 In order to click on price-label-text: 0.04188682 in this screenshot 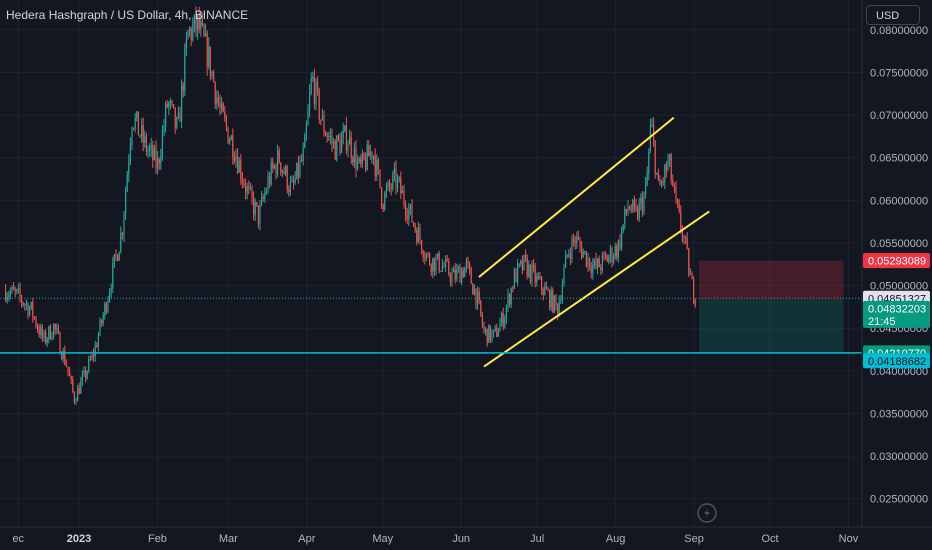, I will do `click(897, 362)`.